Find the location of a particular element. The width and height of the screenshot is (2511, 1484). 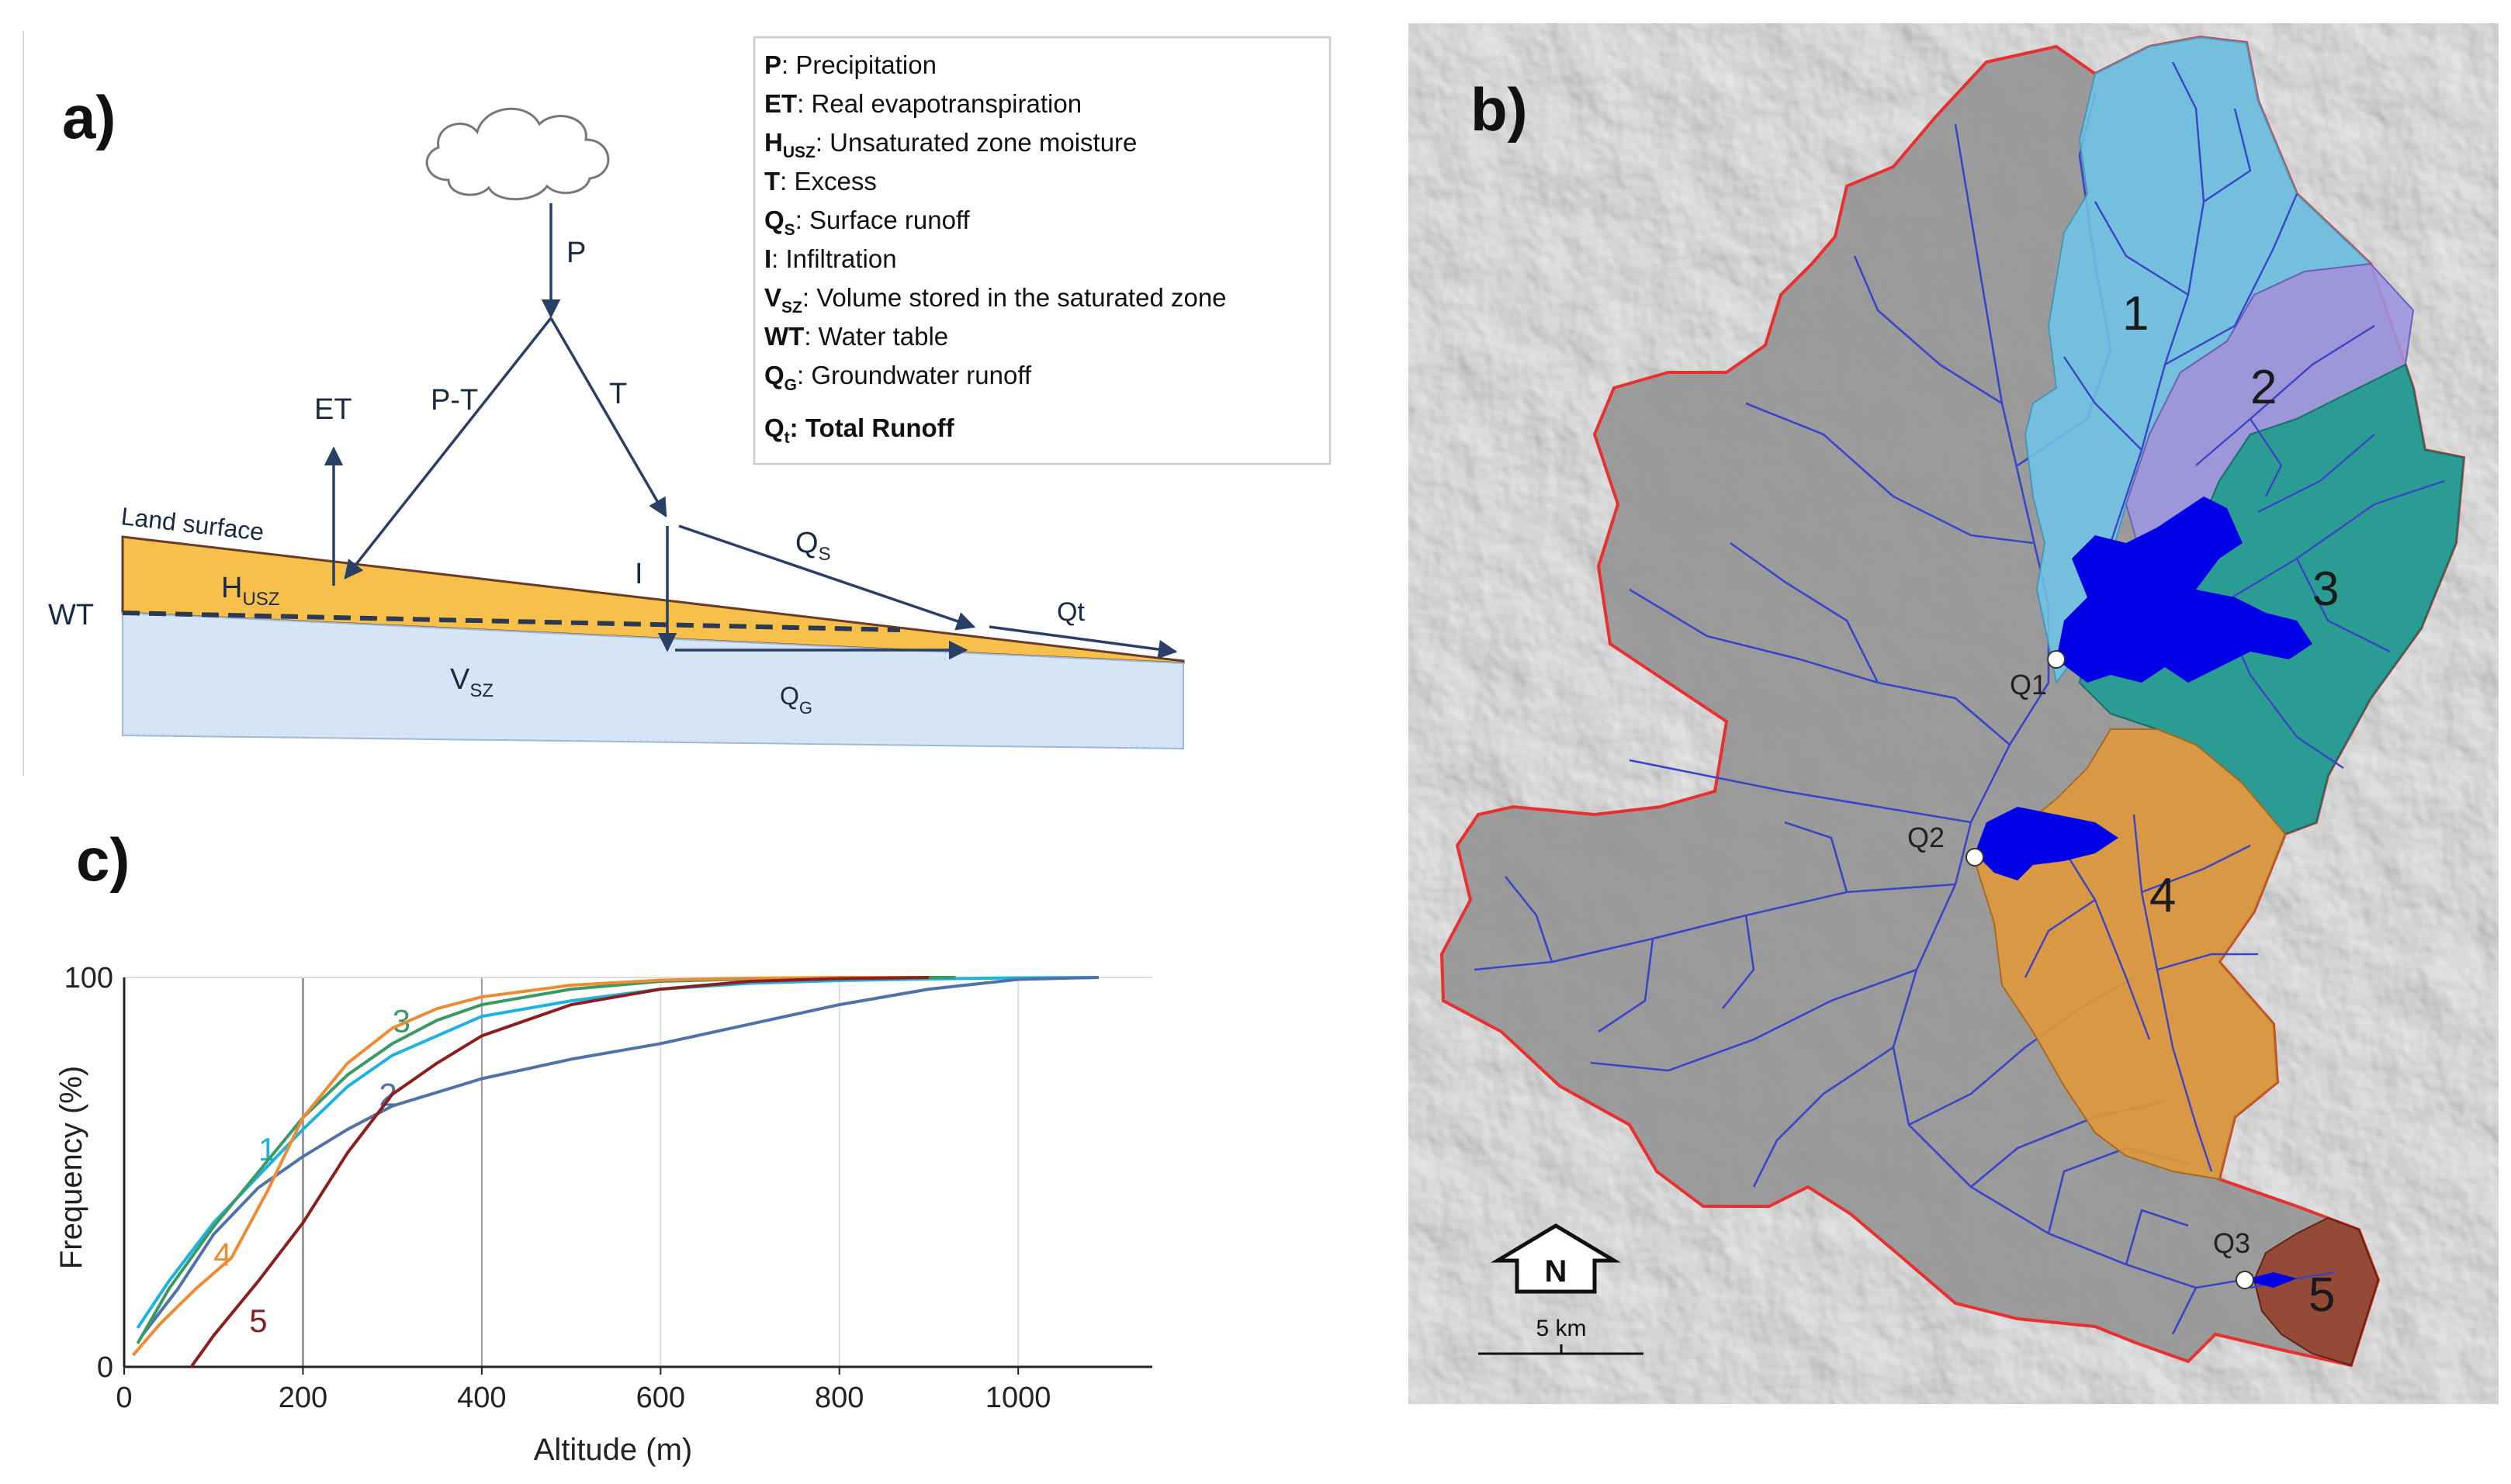

subbasin-label-2: 2 is located at coordinates (2263, 387).